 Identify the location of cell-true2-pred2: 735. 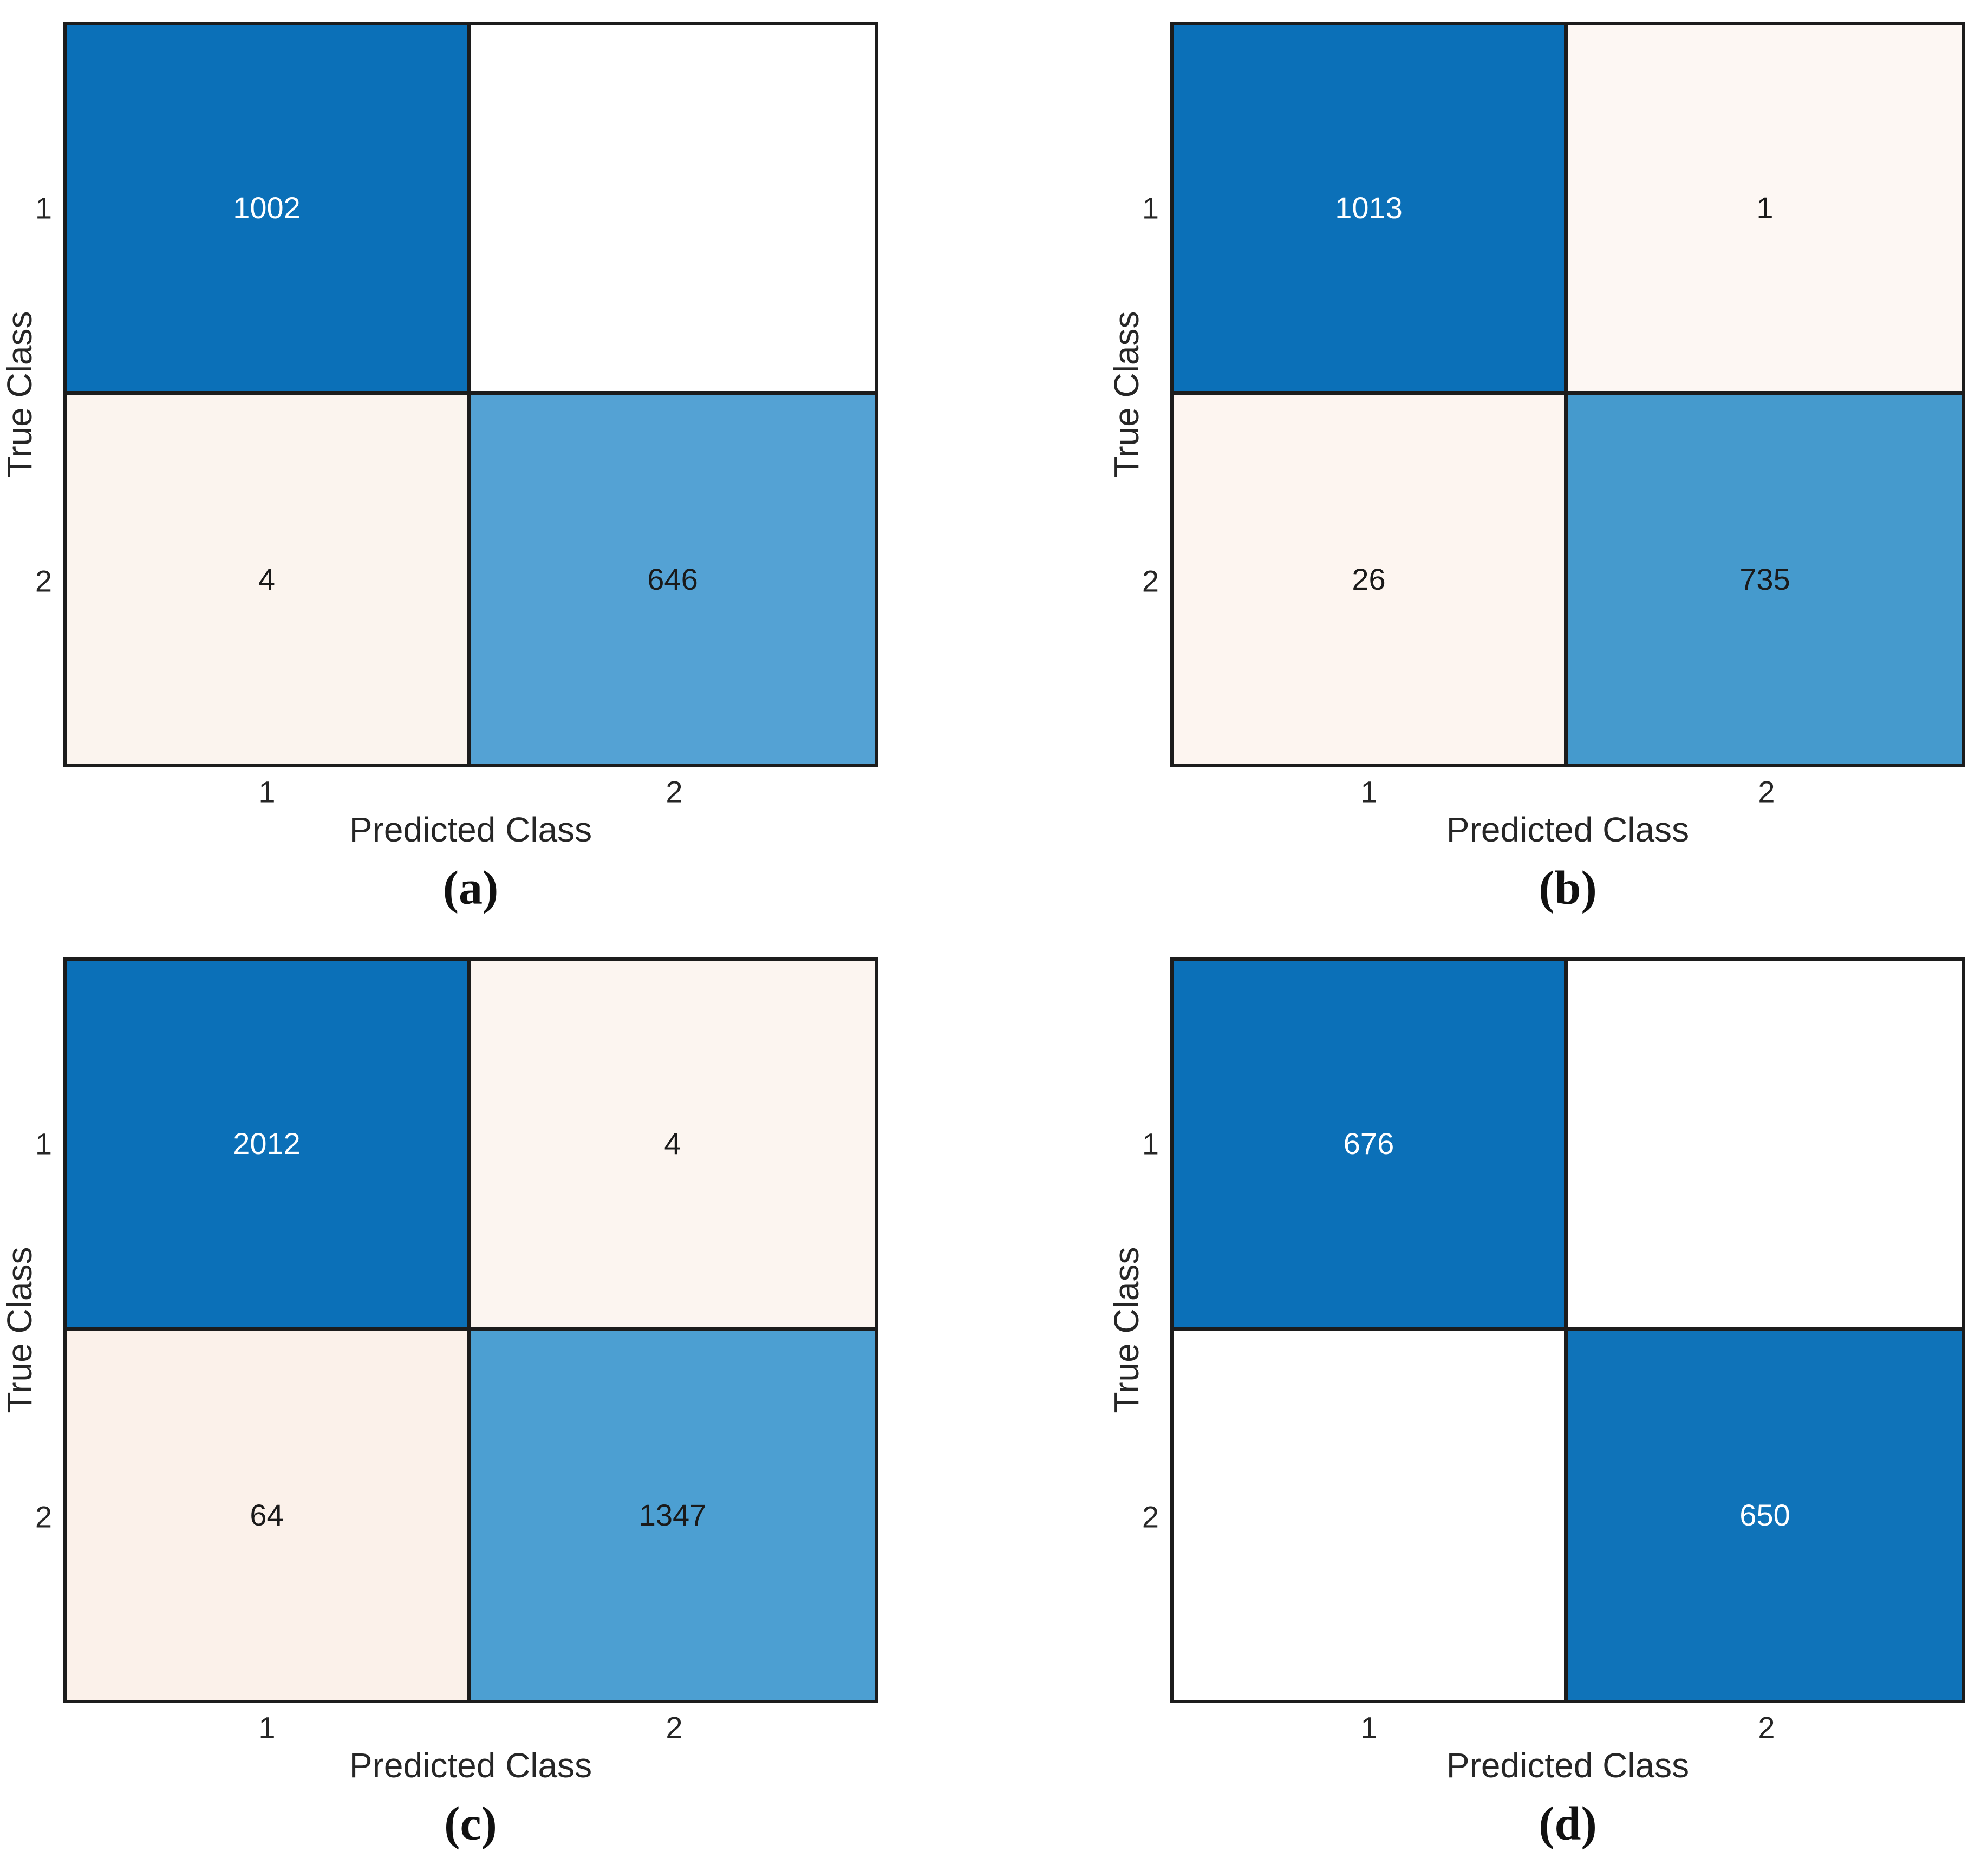
(1765, 579).